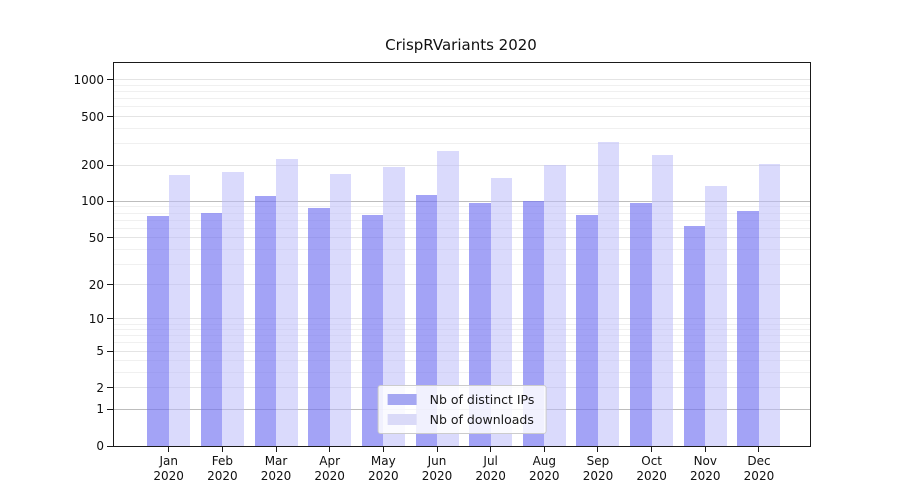 Image resolution: width=900 pixels, height=500 pixels. I want to click on x-axis-tick-label: Apr 2020, so click(329, 468).